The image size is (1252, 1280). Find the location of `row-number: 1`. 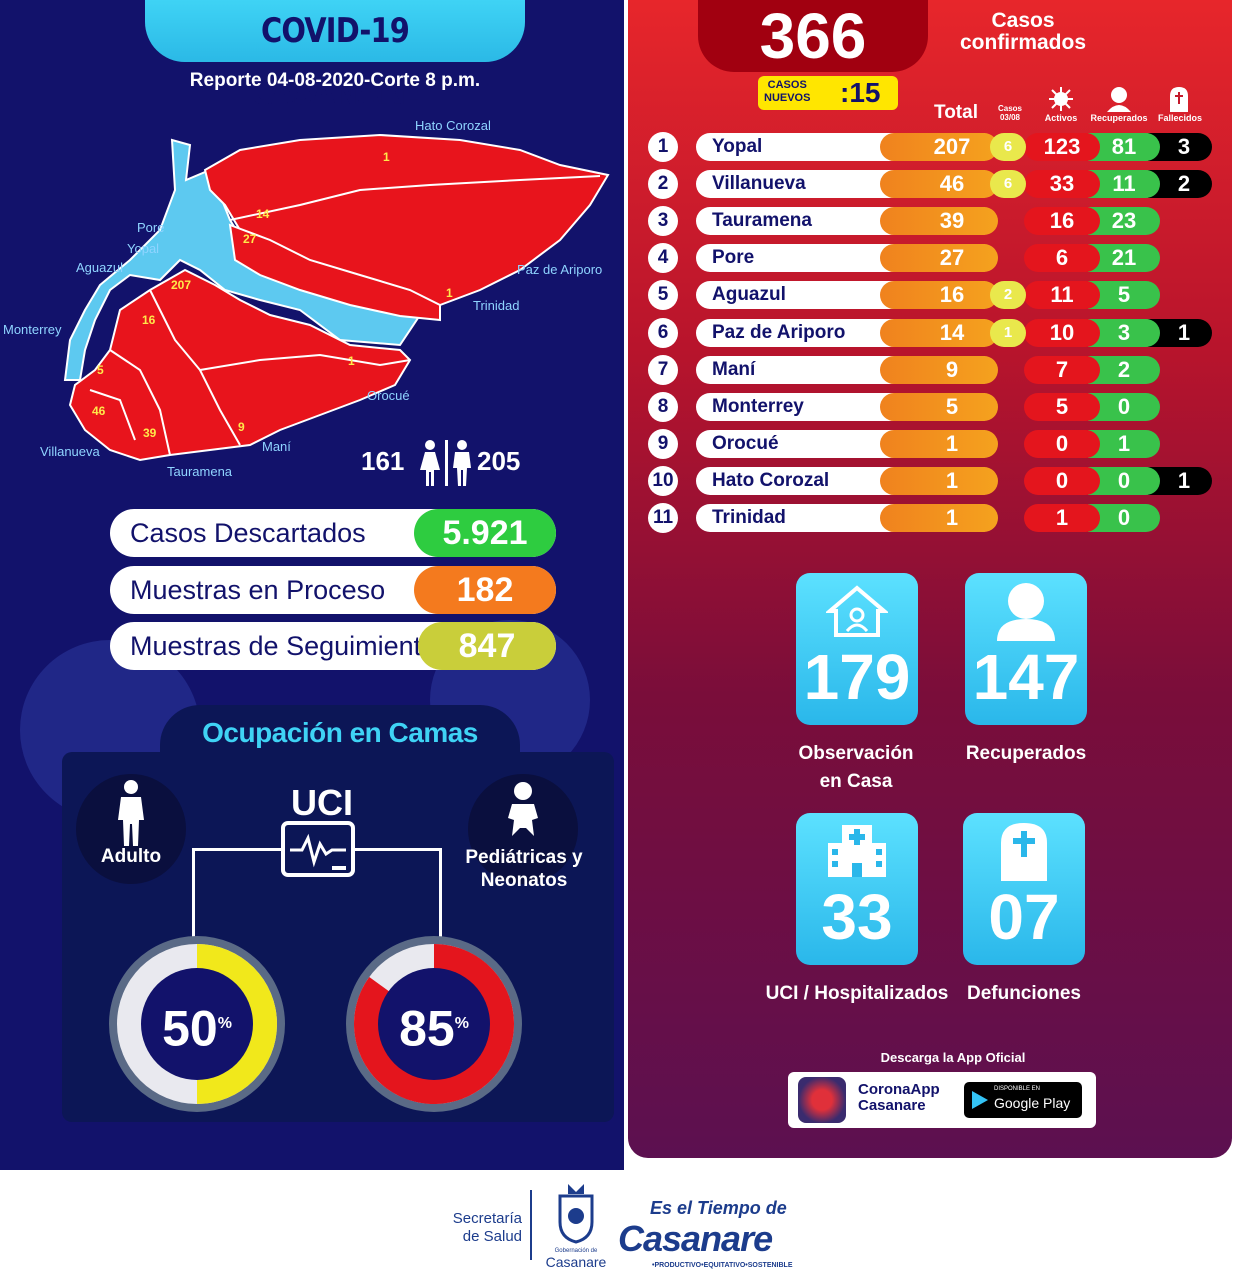

row-number: 1 is located at coordinates (663, 147).